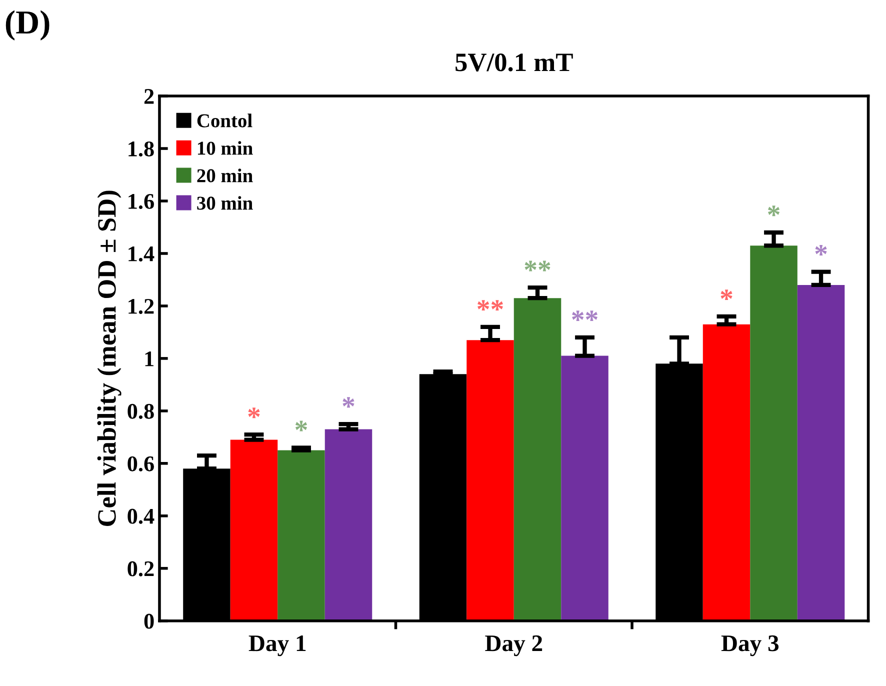  What do you see at coordinates (225, 175) in the screenshot?
I see `legend-label: 20 min` at bounding box center [225, 175].